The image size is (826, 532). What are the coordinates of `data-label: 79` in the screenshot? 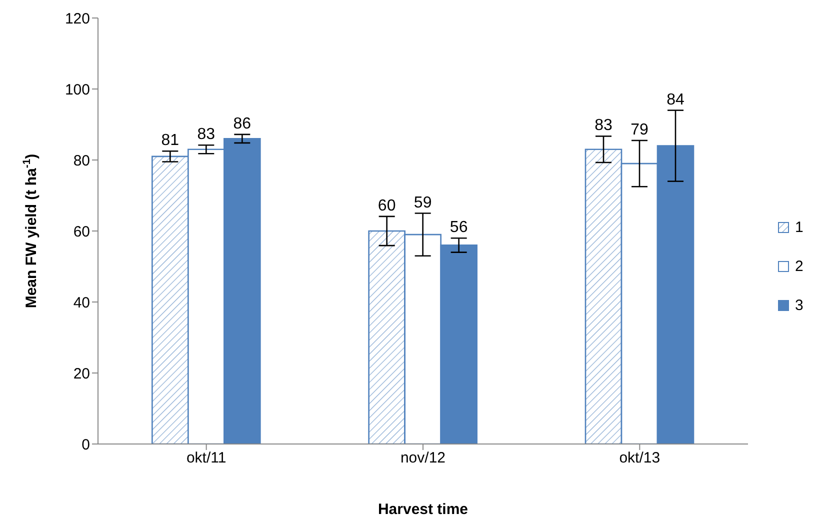 It's located at (639, 129).